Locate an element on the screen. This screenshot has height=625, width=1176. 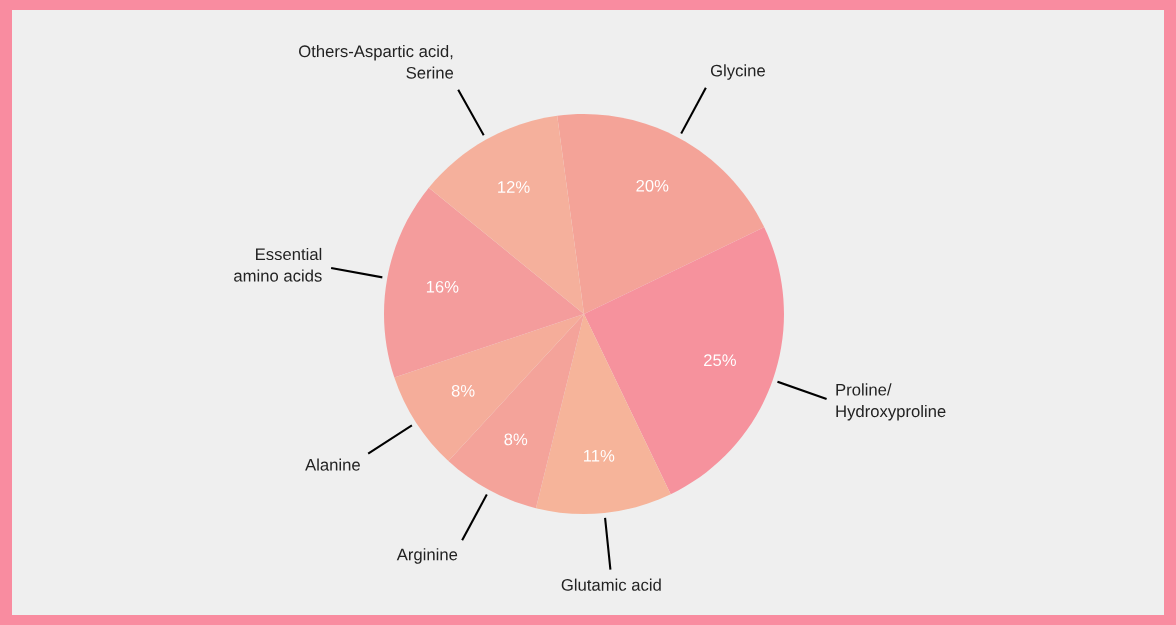
data-label: 20% is located at coordinates (652, 185).